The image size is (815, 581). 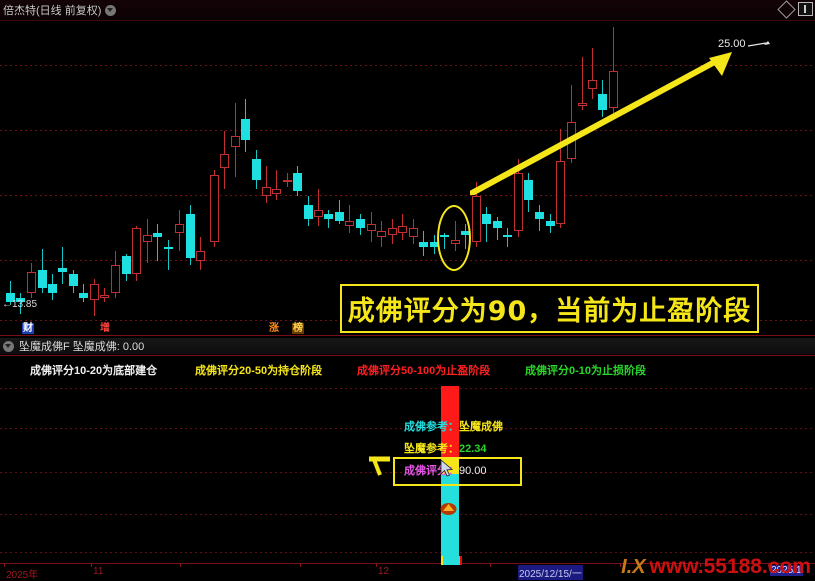 I want to click on legend-item-0: 成佛评分10-20为底部建仓, so click(x=94, y=371).